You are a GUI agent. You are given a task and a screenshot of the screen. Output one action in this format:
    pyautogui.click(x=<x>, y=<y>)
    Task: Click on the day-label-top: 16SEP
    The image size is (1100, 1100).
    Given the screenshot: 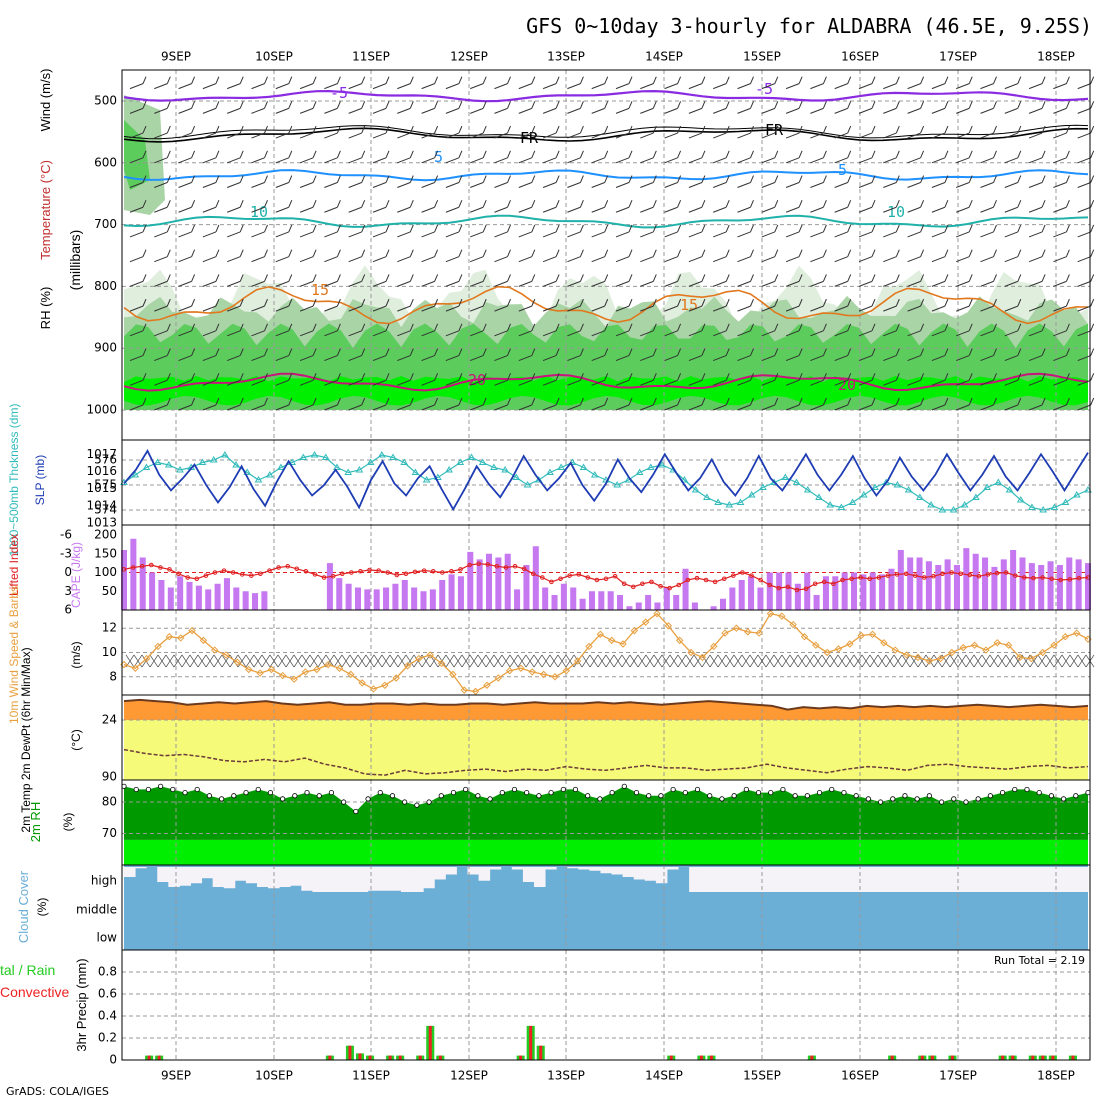 What is the action you would take?
    pyautogui.click(x=860, y=57)
    